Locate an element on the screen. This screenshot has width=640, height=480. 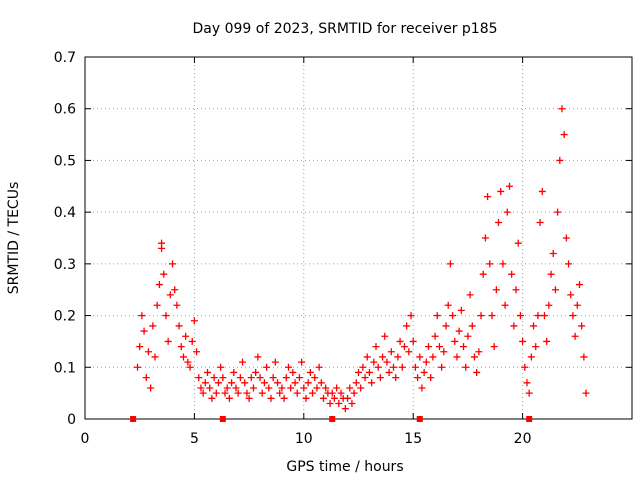
zero-marker is located at coordinates (332, 419).